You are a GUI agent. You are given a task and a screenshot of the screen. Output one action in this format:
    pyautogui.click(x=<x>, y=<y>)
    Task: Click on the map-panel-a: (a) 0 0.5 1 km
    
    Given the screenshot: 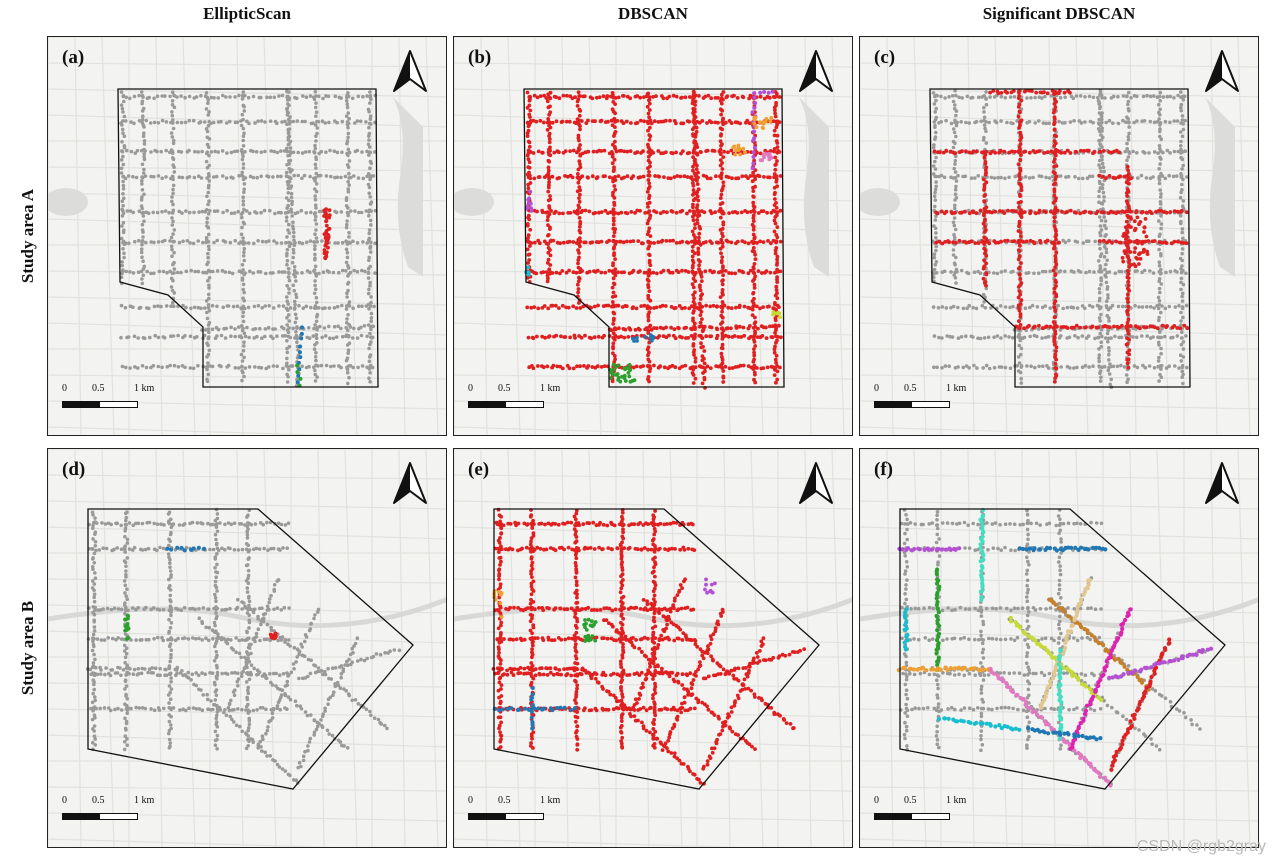 What is the action you would take?
    pyautogui.click(x=247, y=236)
    